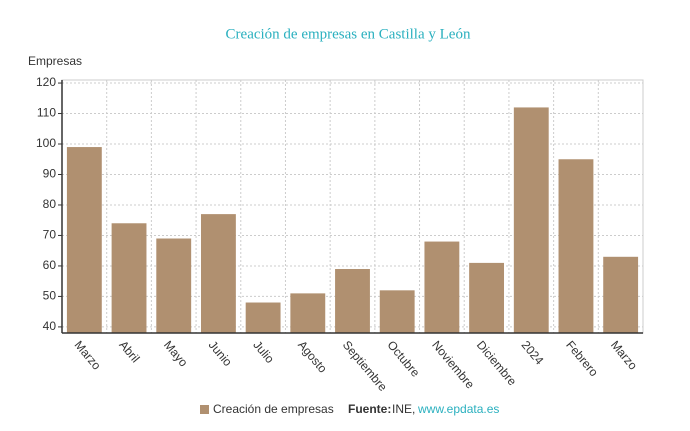 The image size is (690, 431). Describe the element at coordinates (533, 353) in the screenshot. I see `x-tick-label: 2024` at that location.